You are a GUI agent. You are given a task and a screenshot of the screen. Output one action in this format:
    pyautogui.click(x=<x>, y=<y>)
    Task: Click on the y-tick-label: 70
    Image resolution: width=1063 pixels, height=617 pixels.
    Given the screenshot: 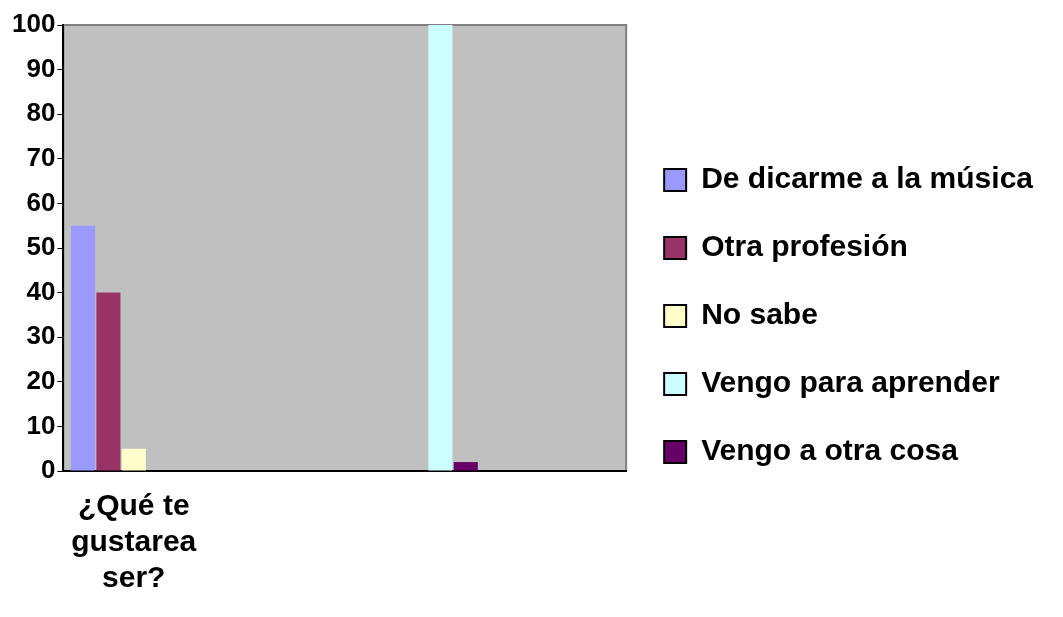 What is the action you would take?
    pyautogui.click(x=41, y=156)
    